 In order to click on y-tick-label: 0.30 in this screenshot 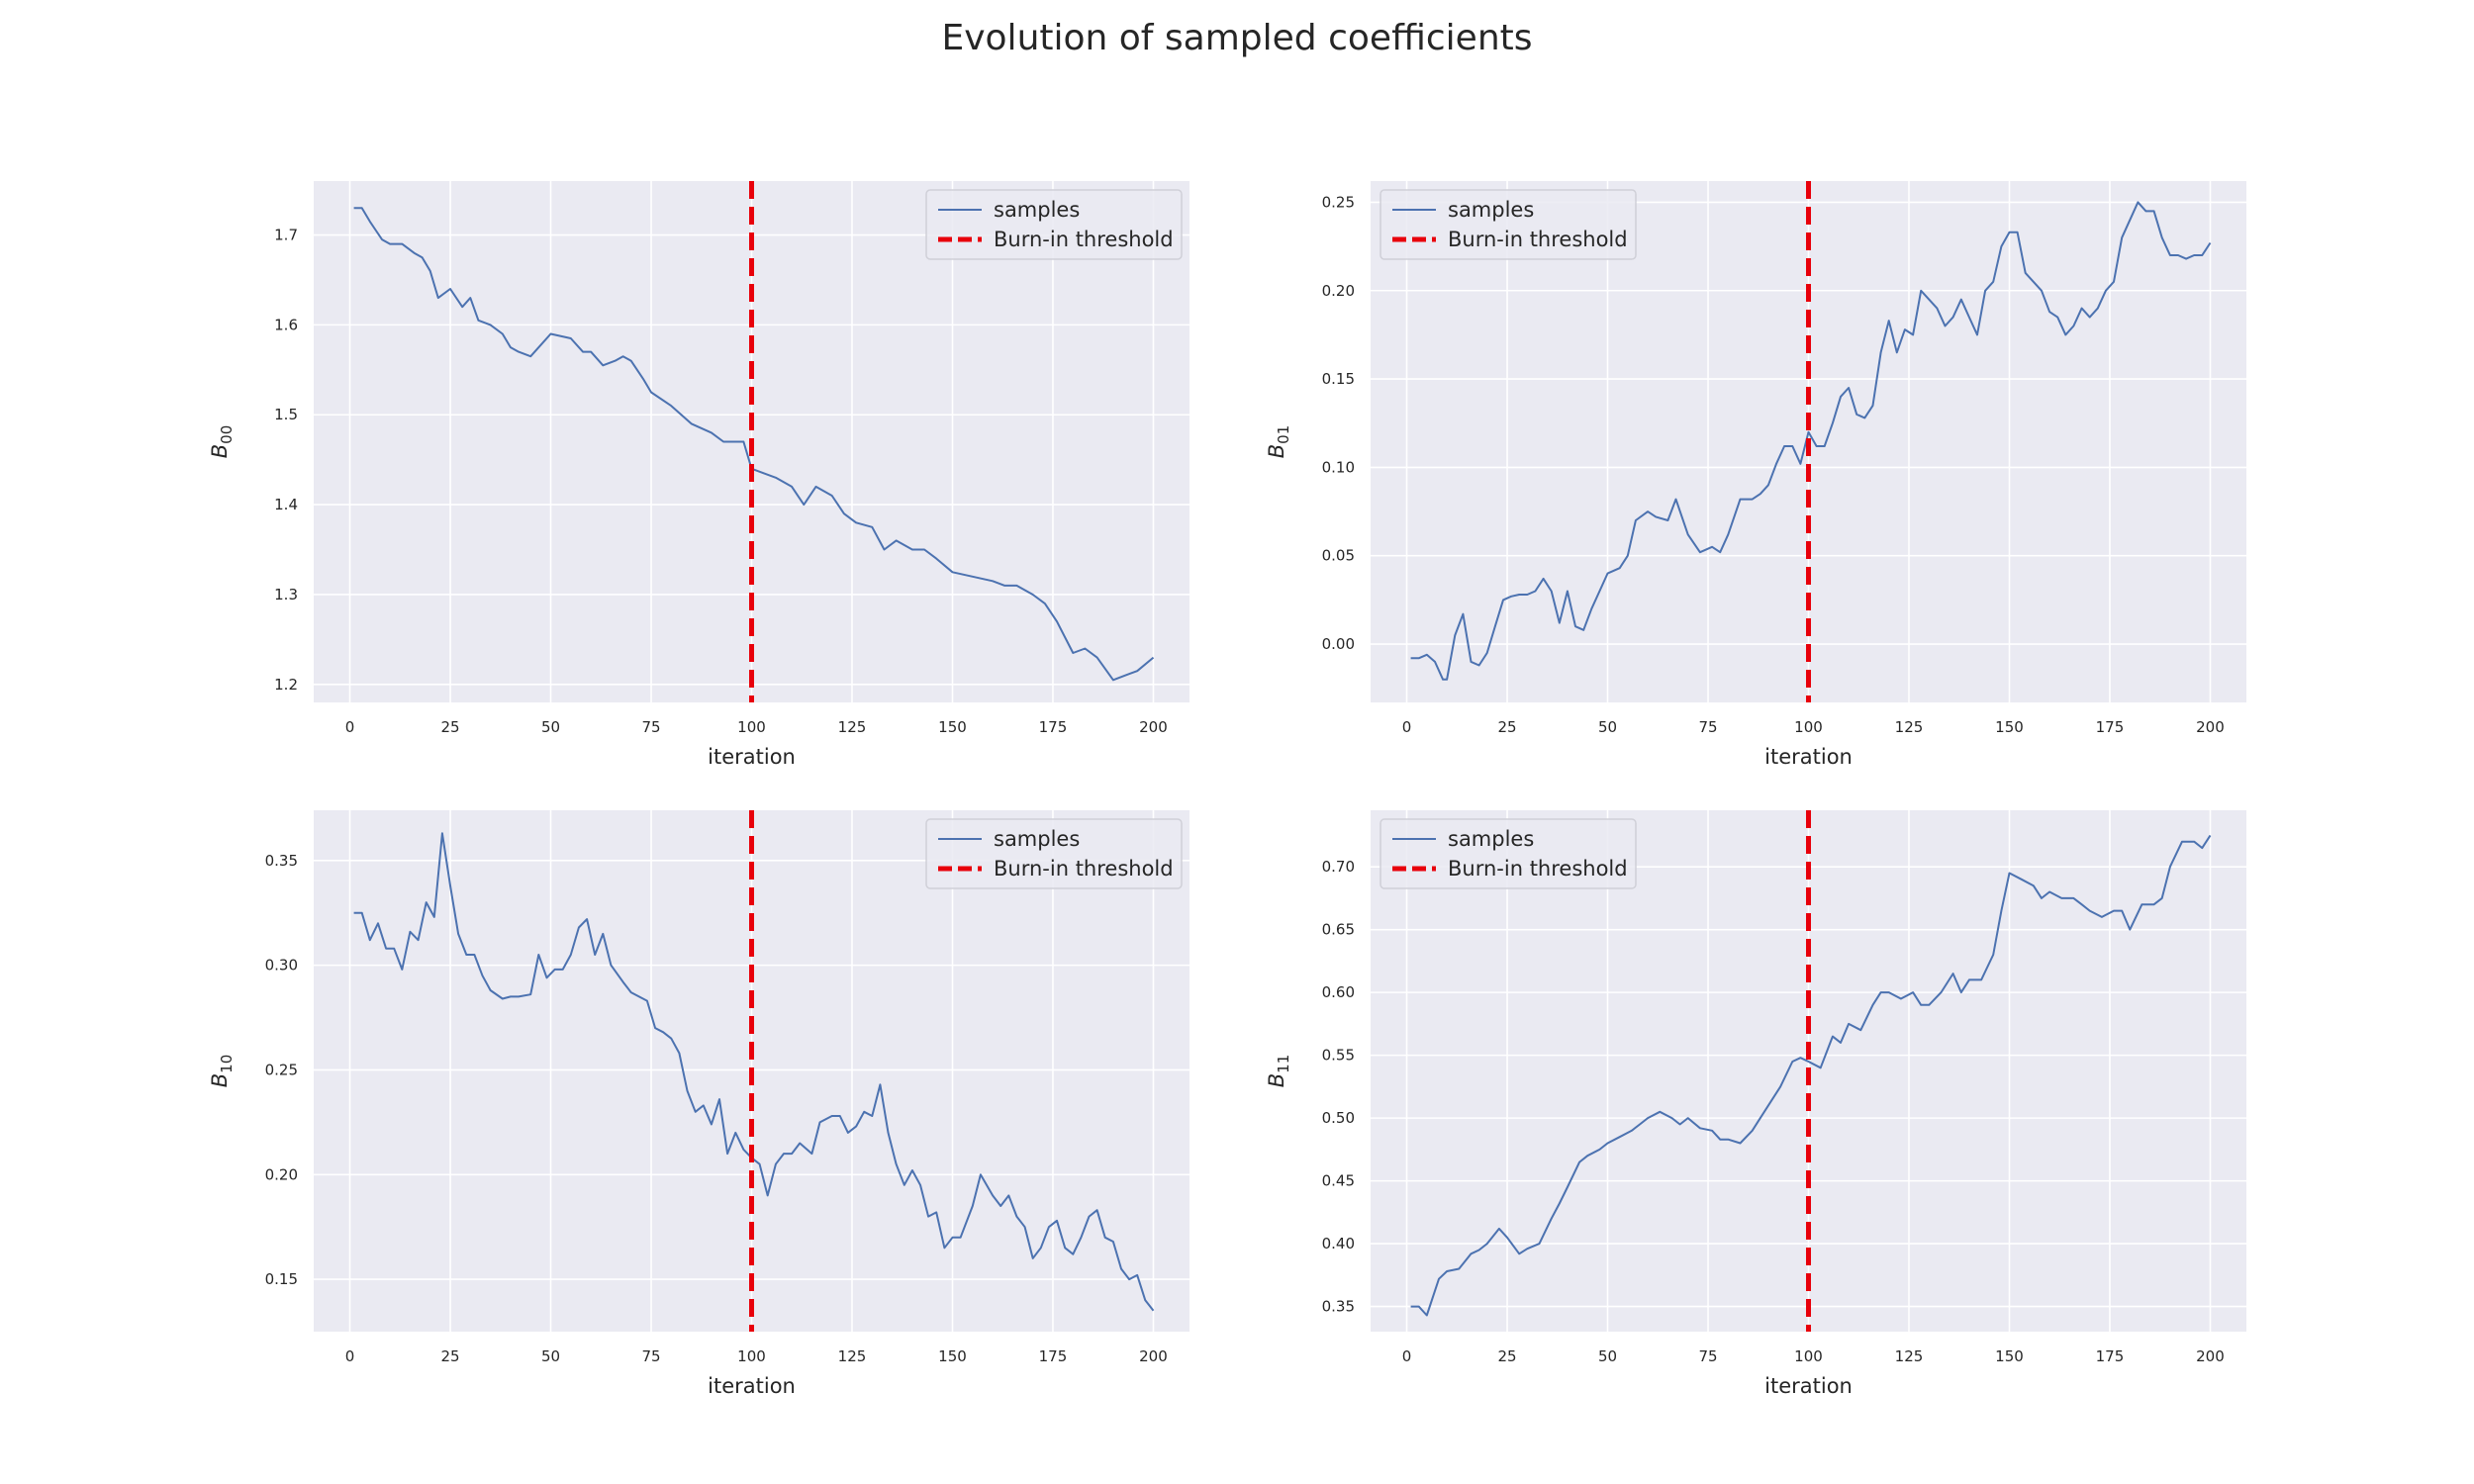, I will do `click(282, 965)`.